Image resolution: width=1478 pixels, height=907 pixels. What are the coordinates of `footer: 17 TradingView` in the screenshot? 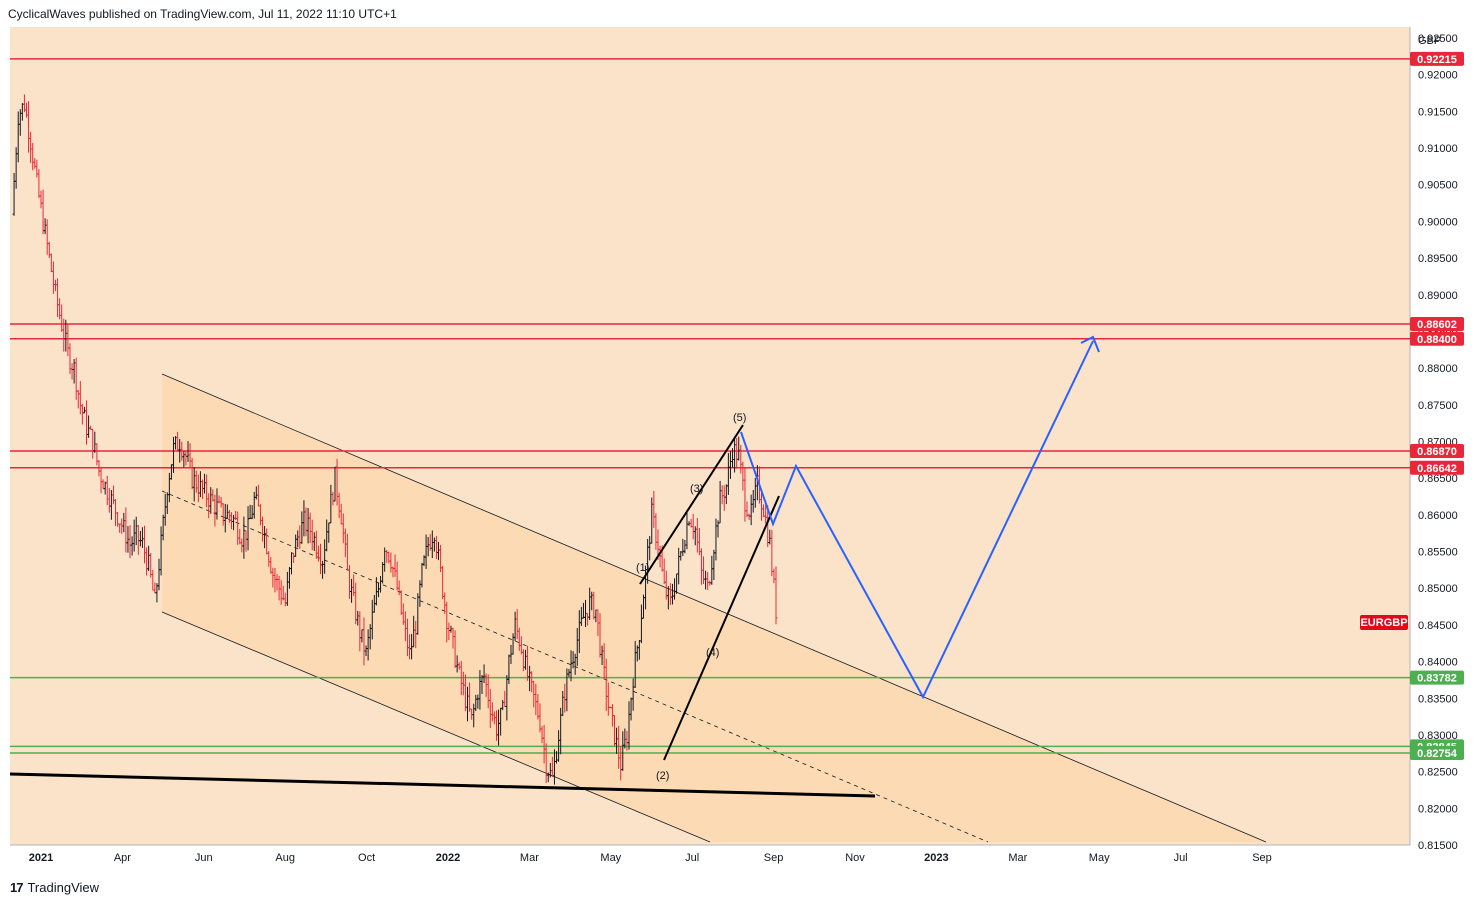 It's located at (54, 887).